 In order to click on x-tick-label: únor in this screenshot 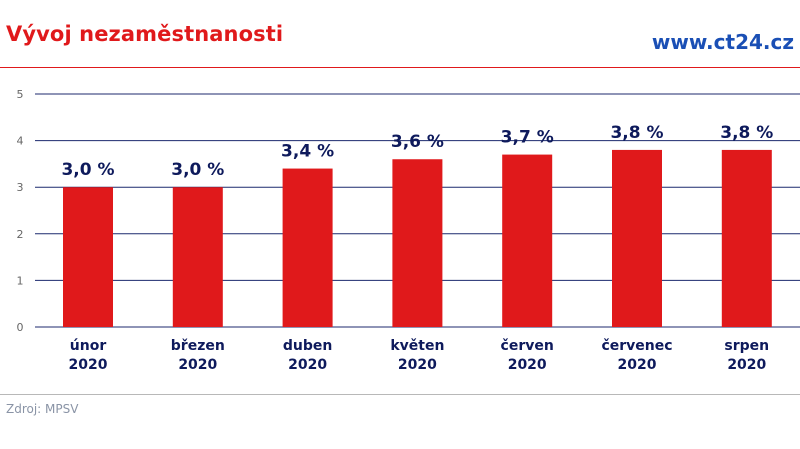, I will do `click(88, 346)`.